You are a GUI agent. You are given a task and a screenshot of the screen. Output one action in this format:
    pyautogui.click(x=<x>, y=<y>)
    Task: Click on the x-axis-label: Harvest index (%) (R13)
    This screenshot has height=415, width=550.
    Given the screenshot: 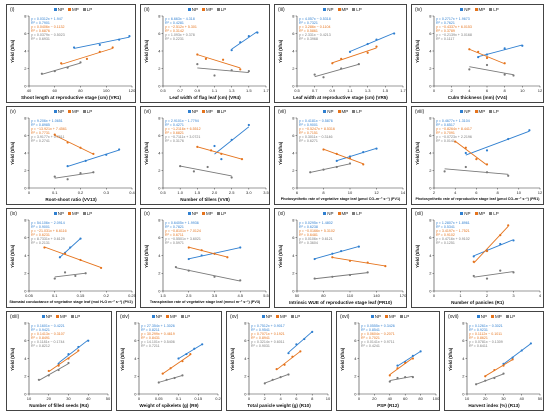 What is the action you would take?
    pyautogui.click(x=494, y=405)
    